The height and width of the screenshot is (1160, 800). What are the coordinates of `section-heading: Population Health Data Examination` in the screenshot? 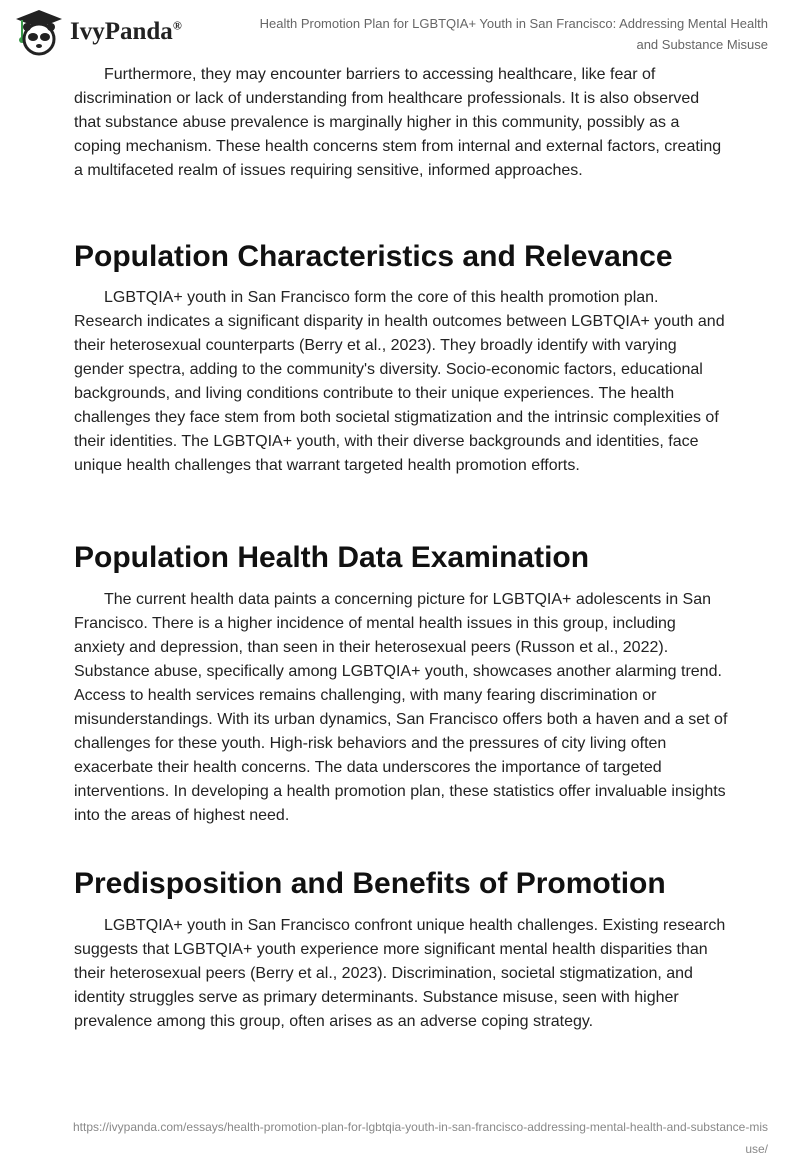 It's located at (332, 557).